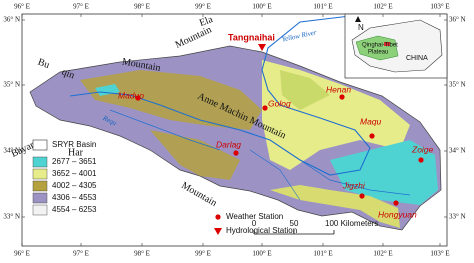 Image resolution: width=474 pixels, height=263 pixels. I want to click on station-label: Darlag, so click(228, 144).